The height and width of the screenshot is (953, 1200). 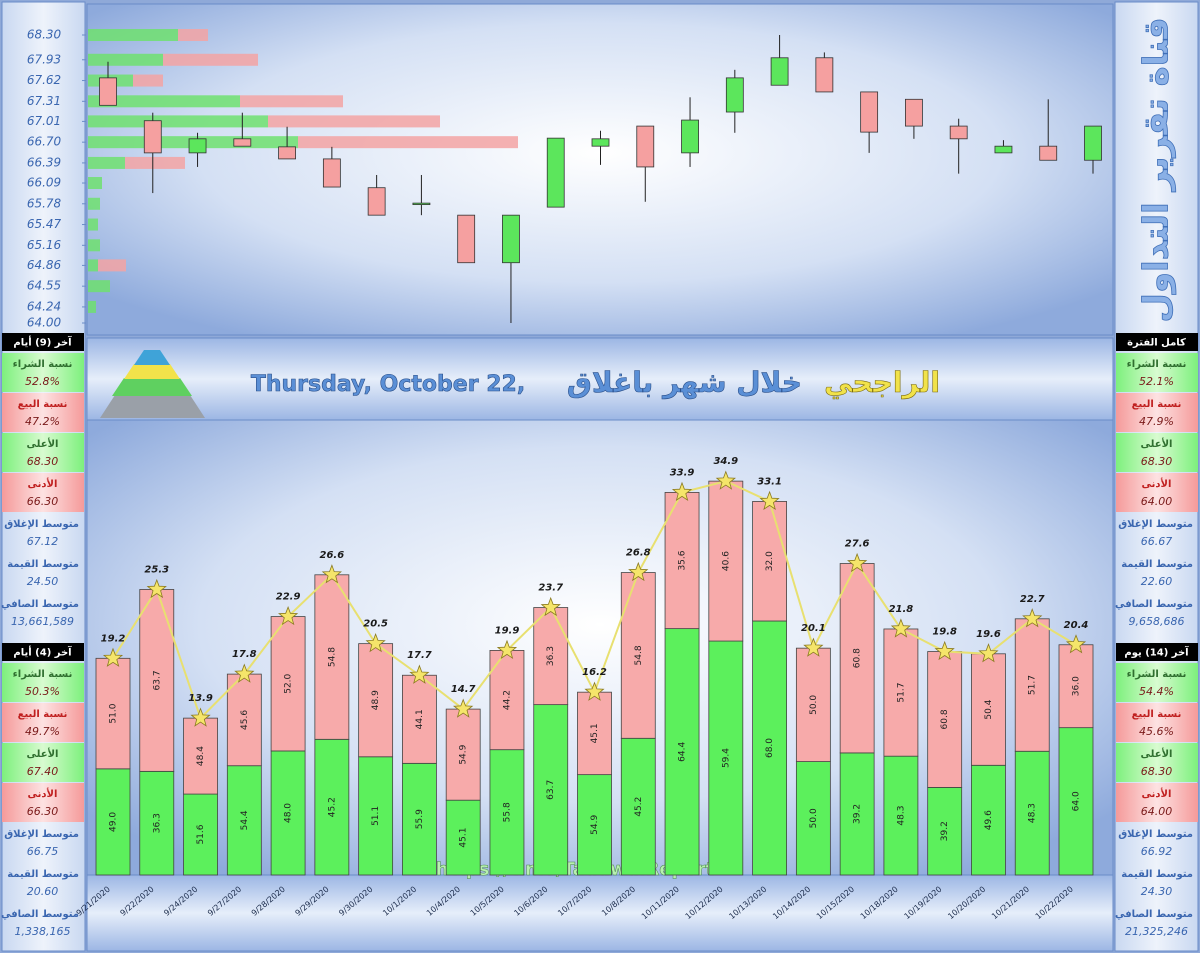 I want to click on stat-label: الأدنى, so click(x=1157, y=793).